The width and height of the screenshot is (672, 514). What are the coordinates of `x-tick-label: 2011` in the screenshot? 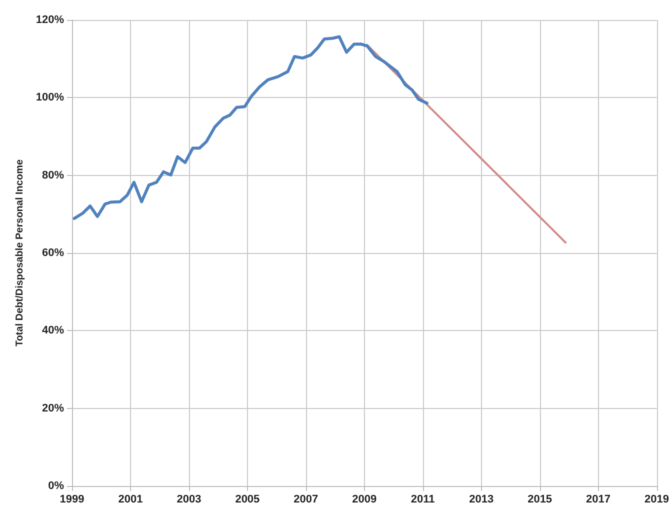 It's located at (422, 500).